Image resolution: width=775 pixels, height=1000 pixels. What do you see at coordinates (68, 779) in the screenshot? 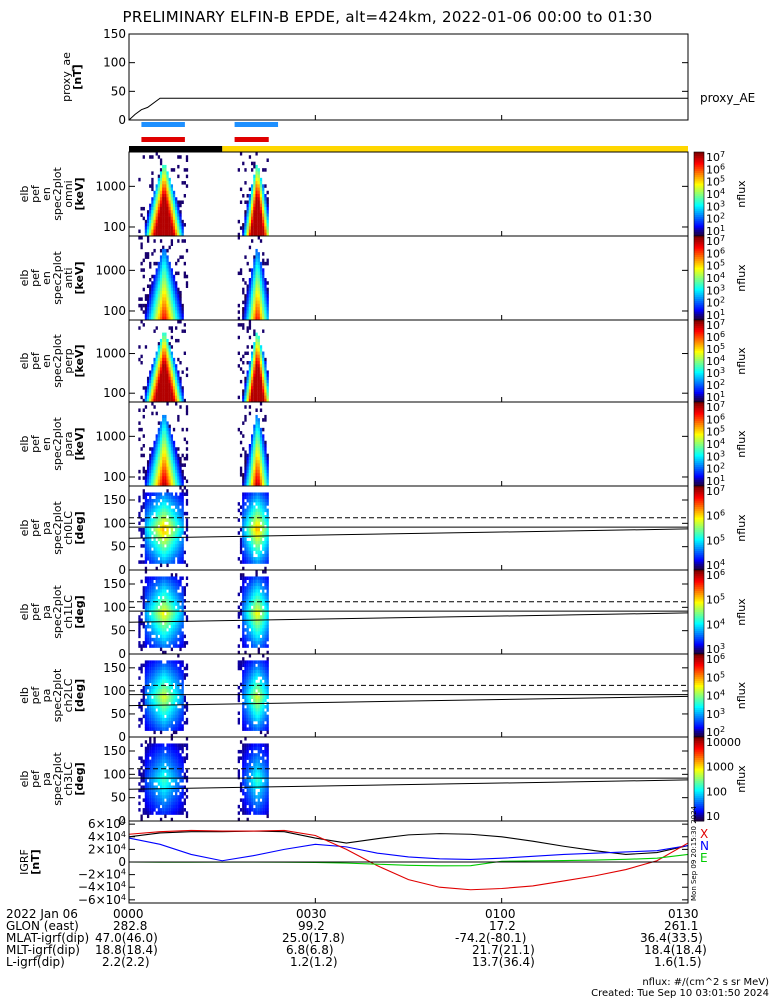
I see `y-axis-label-line: ch3LC` at bounding box center [68, 779].